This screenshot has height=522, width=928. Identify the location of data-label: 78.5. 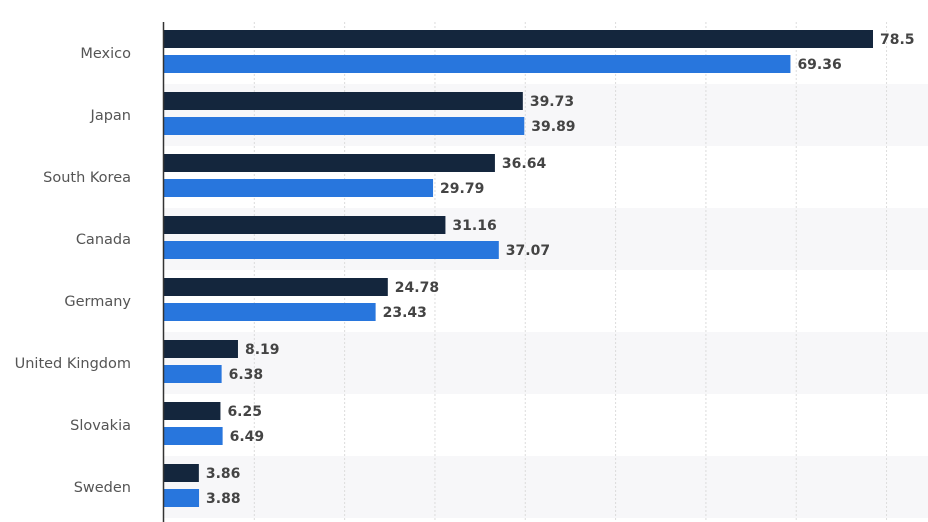
(897, 40).